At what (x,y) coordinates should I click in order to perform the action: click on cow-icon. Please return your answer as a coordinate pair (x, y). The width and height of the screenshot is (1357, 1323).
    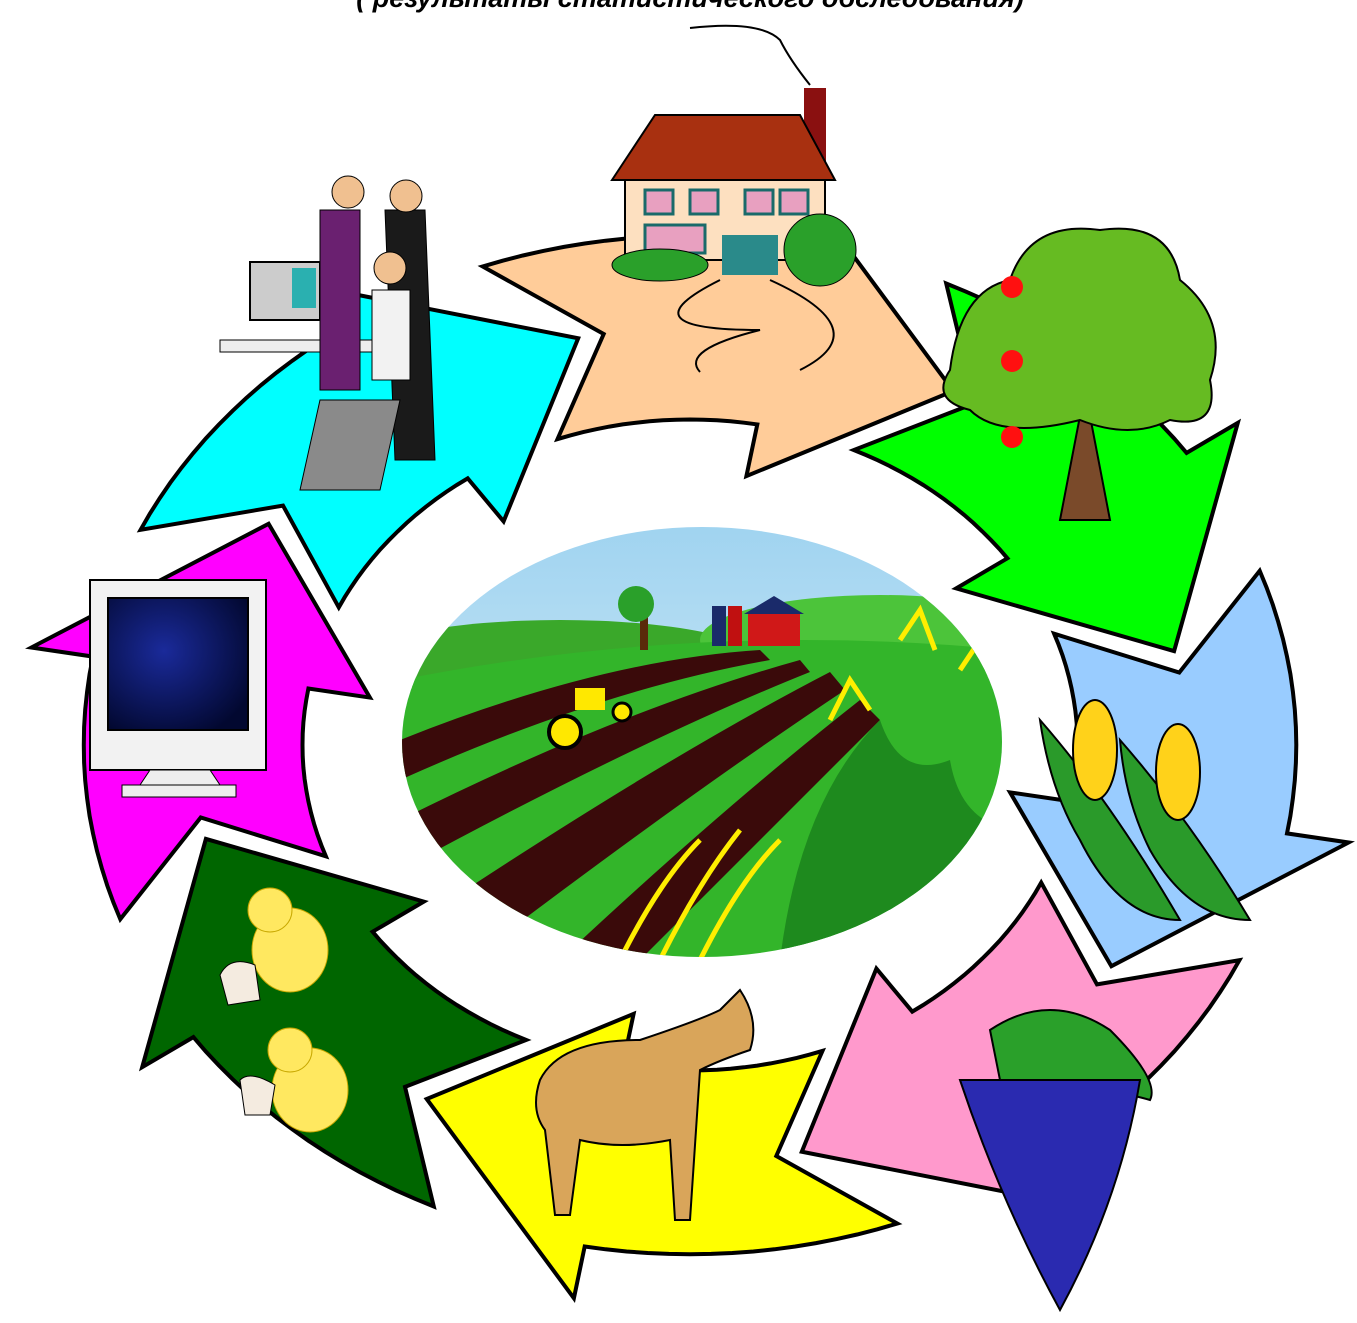
    Looking at the image, I should click on (645, 1104).